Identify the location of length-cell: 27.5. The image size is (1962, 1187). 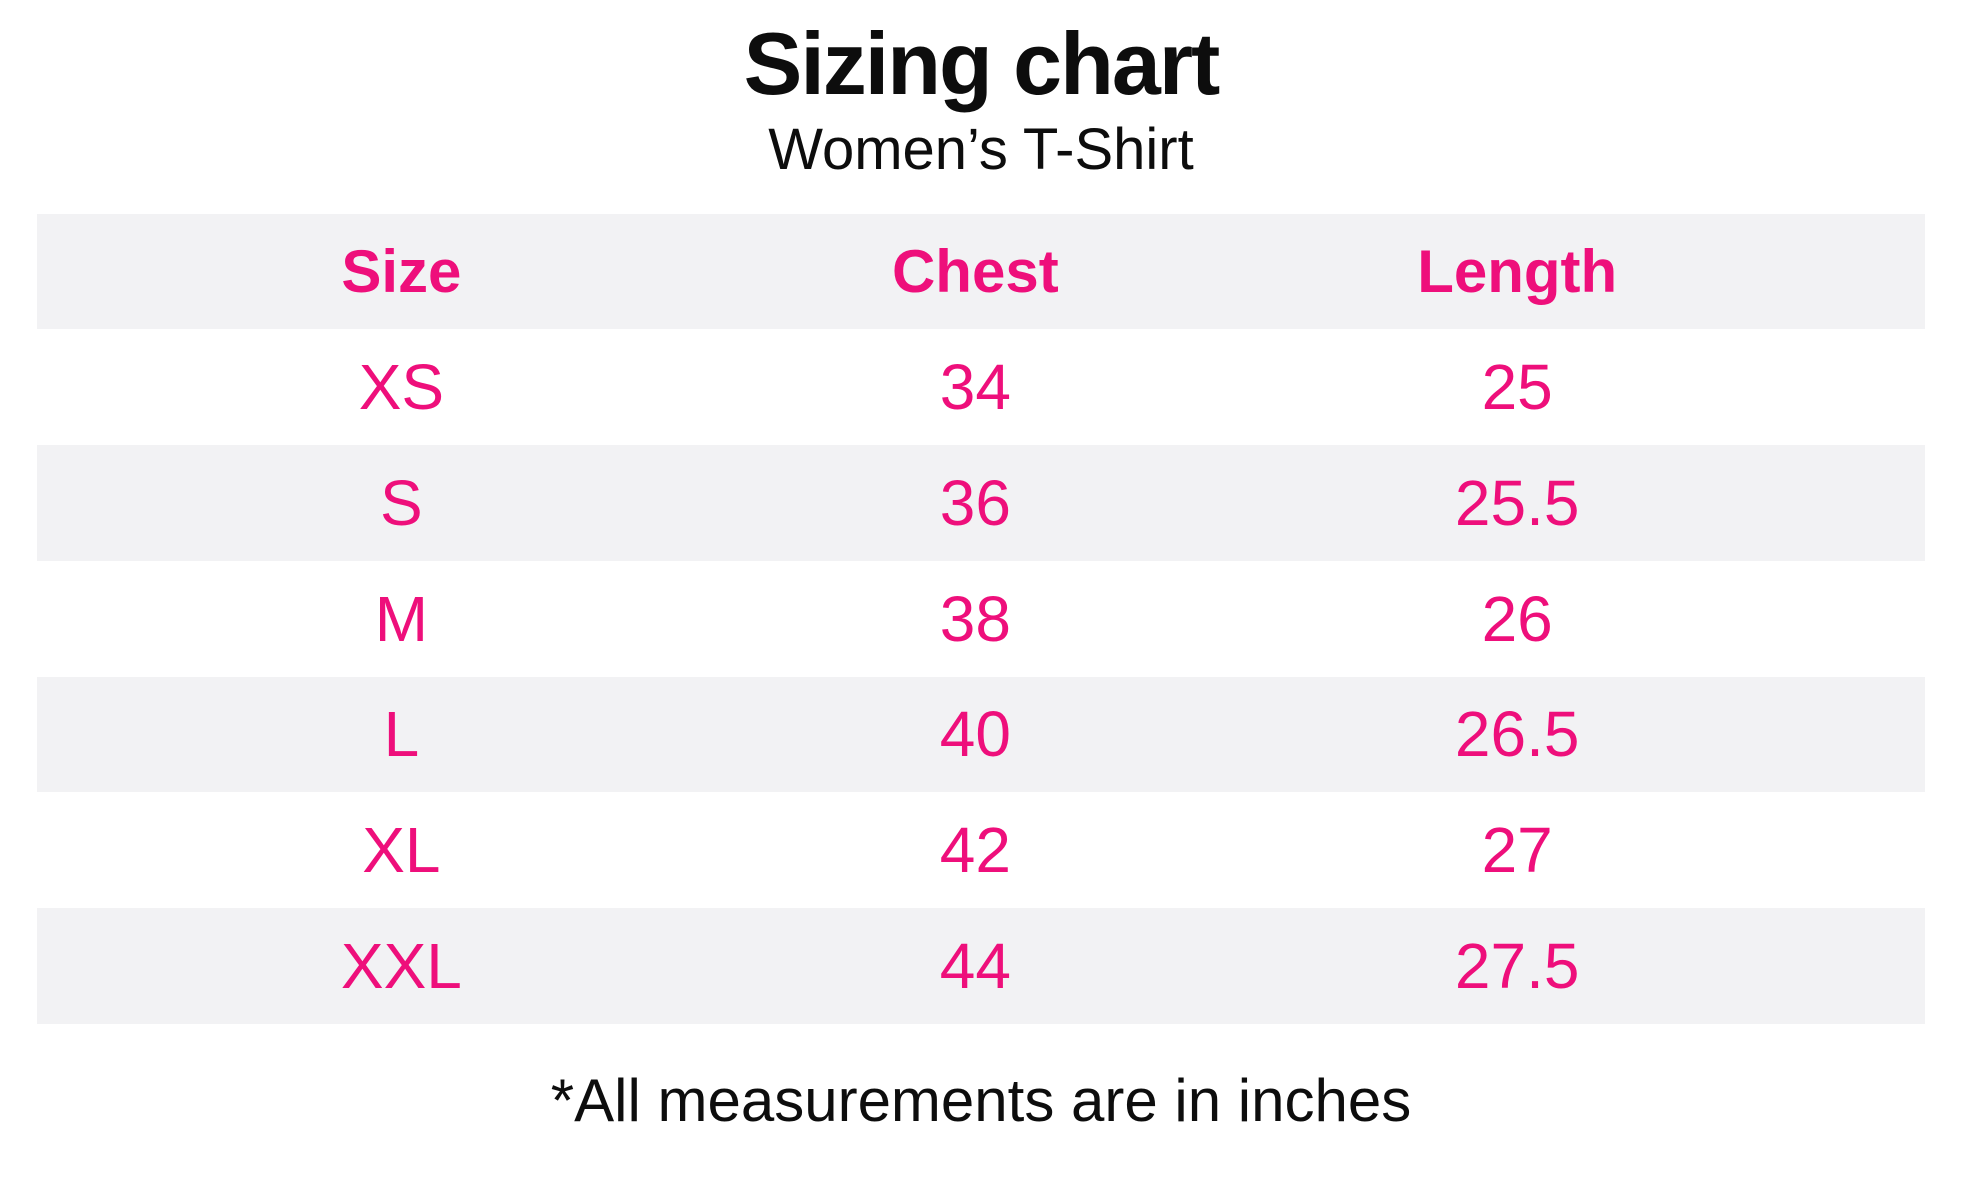
(1517, 965).